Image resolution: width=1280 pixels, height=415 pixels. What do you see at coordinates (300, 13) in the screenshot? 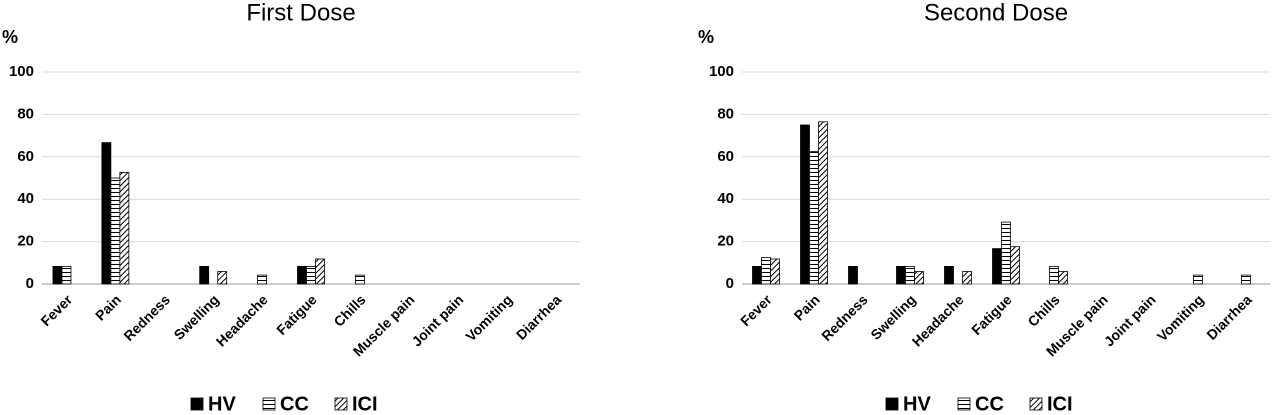
I see `chart-title: First Dose` at bounding box center [300, 13].